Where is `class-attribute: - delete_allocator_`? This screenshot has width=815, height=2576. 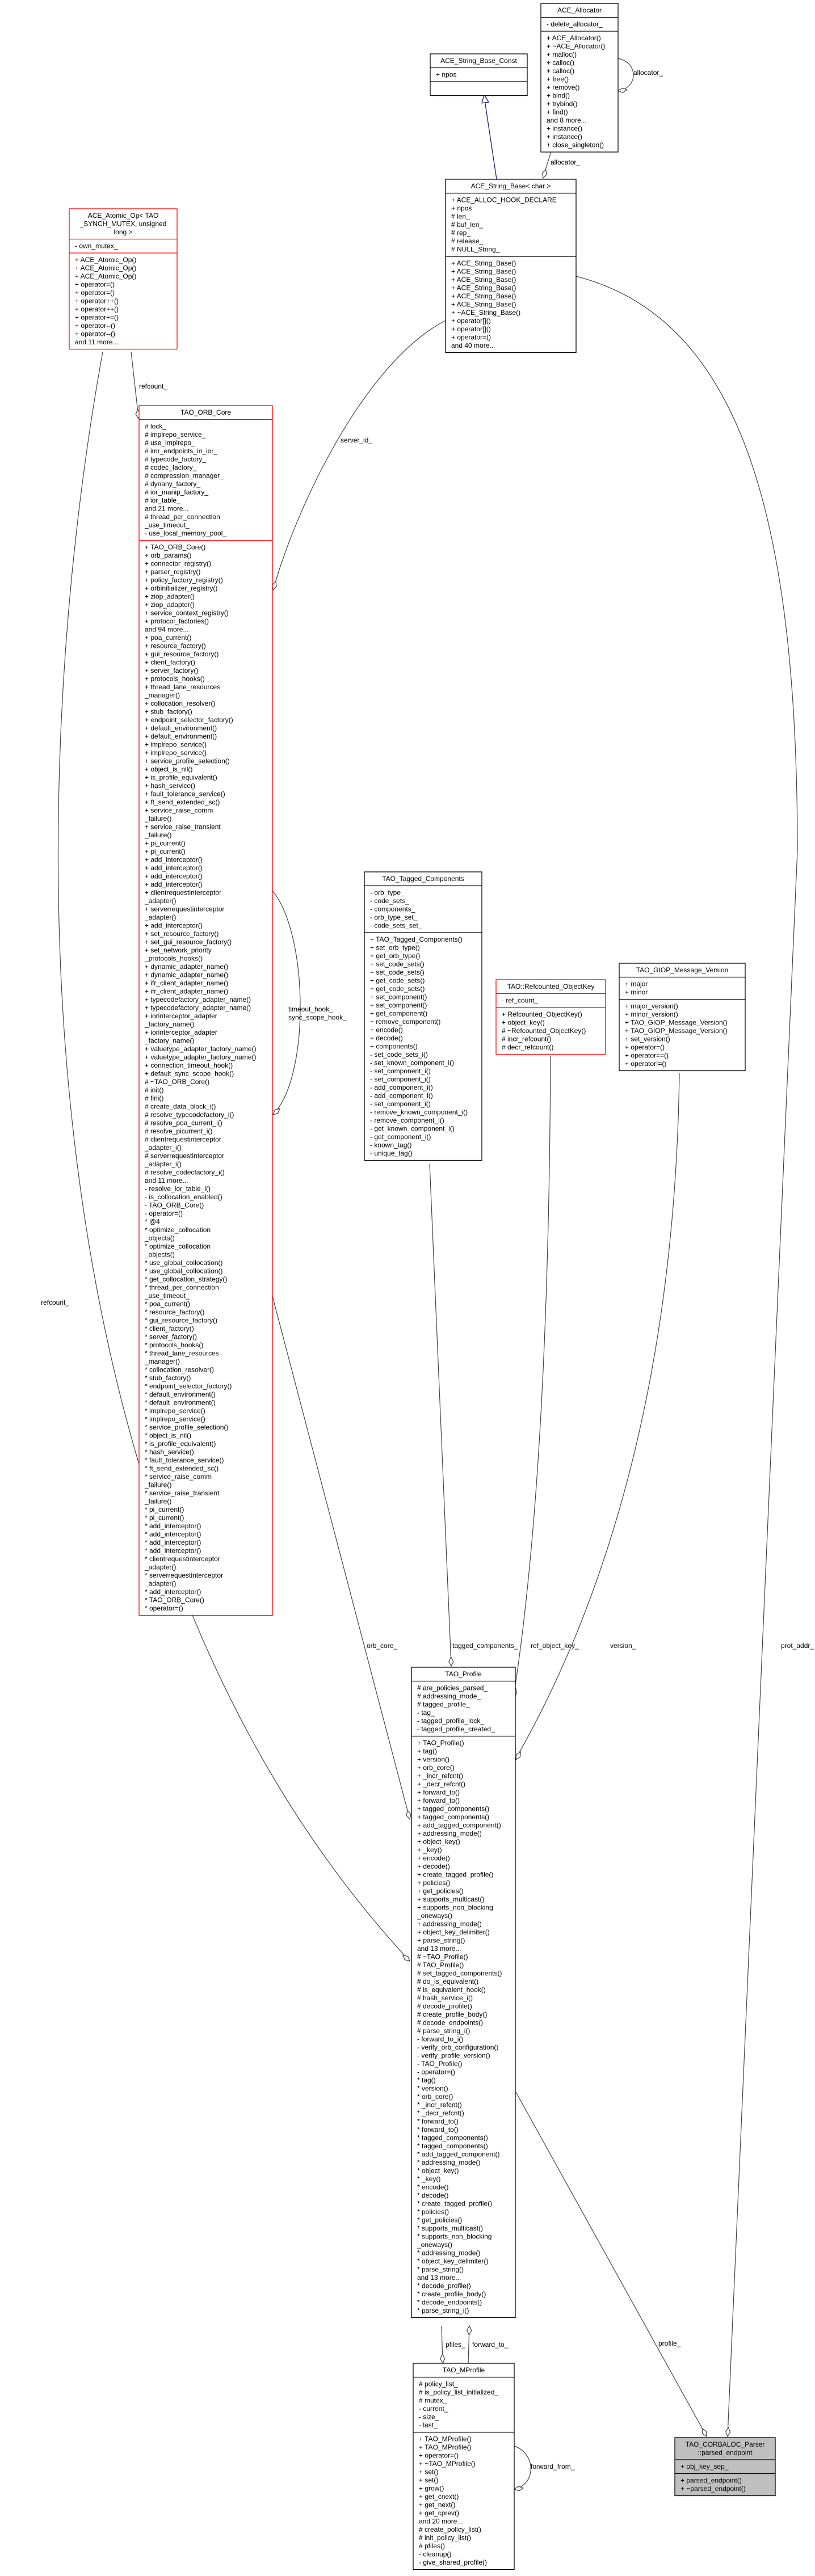 class-attribute: - delete_allocator_ is located at coordinates (575, 24).